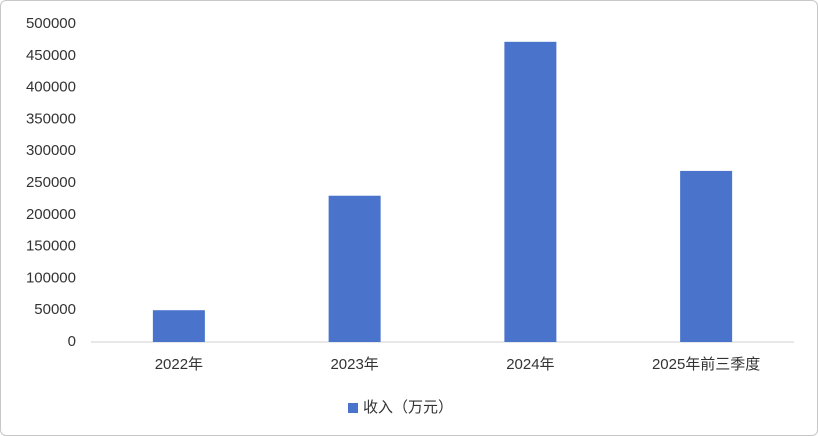 The image size is (818, 436). What do you see at coordinates (51, 55) in the screenshot?
I see `y-tick-label: 450000` at bounding box center [51, 55].